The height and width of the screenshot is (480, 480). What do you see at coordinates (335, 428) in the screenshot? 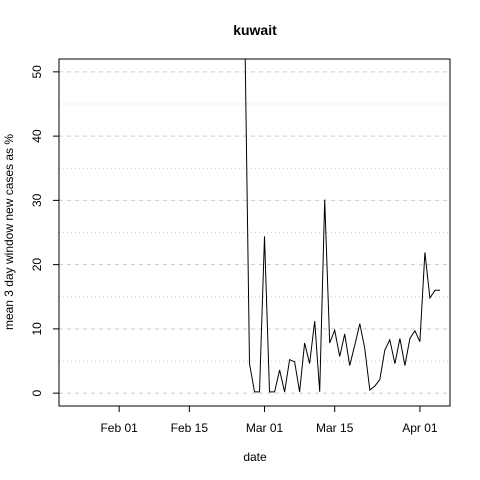
I see `x-tick-label: Mar 15` at bounding box center [335, 428].